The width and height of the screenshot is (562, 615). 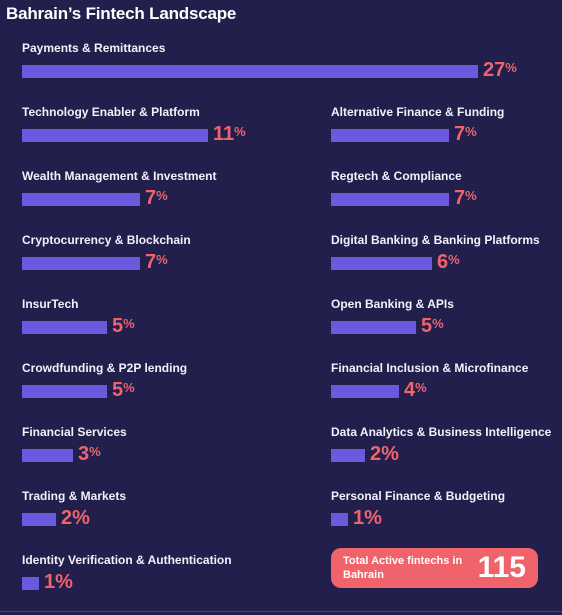 I want to click on bar-crowdfunding-and-p2p-lending, so click(x=64, y=391).